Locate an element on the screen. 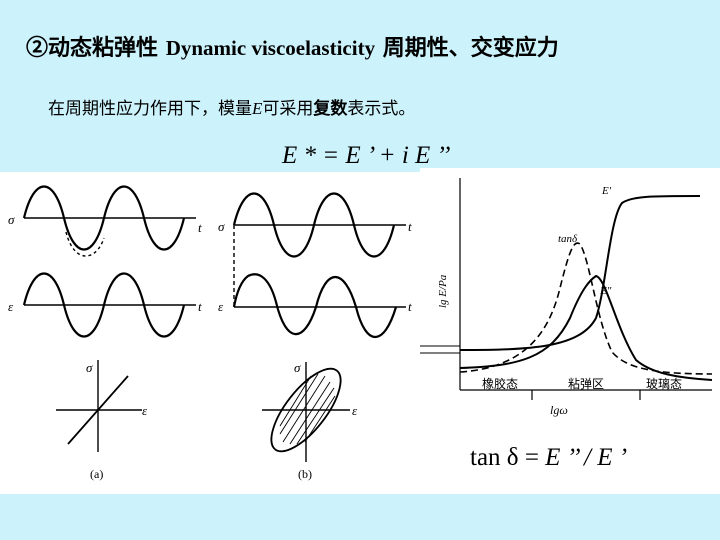 This screenshot has width=720, height=540. hysteresis-hatching is located at coordinates (307, 409).